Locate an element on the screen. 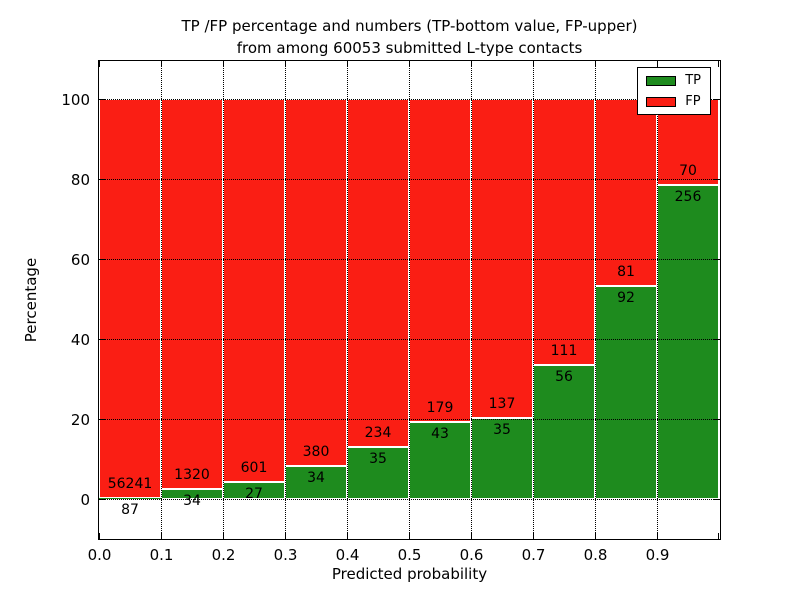 The image size is (800, 600). y-tick-label: 100 is located at coordinates (75, 100).